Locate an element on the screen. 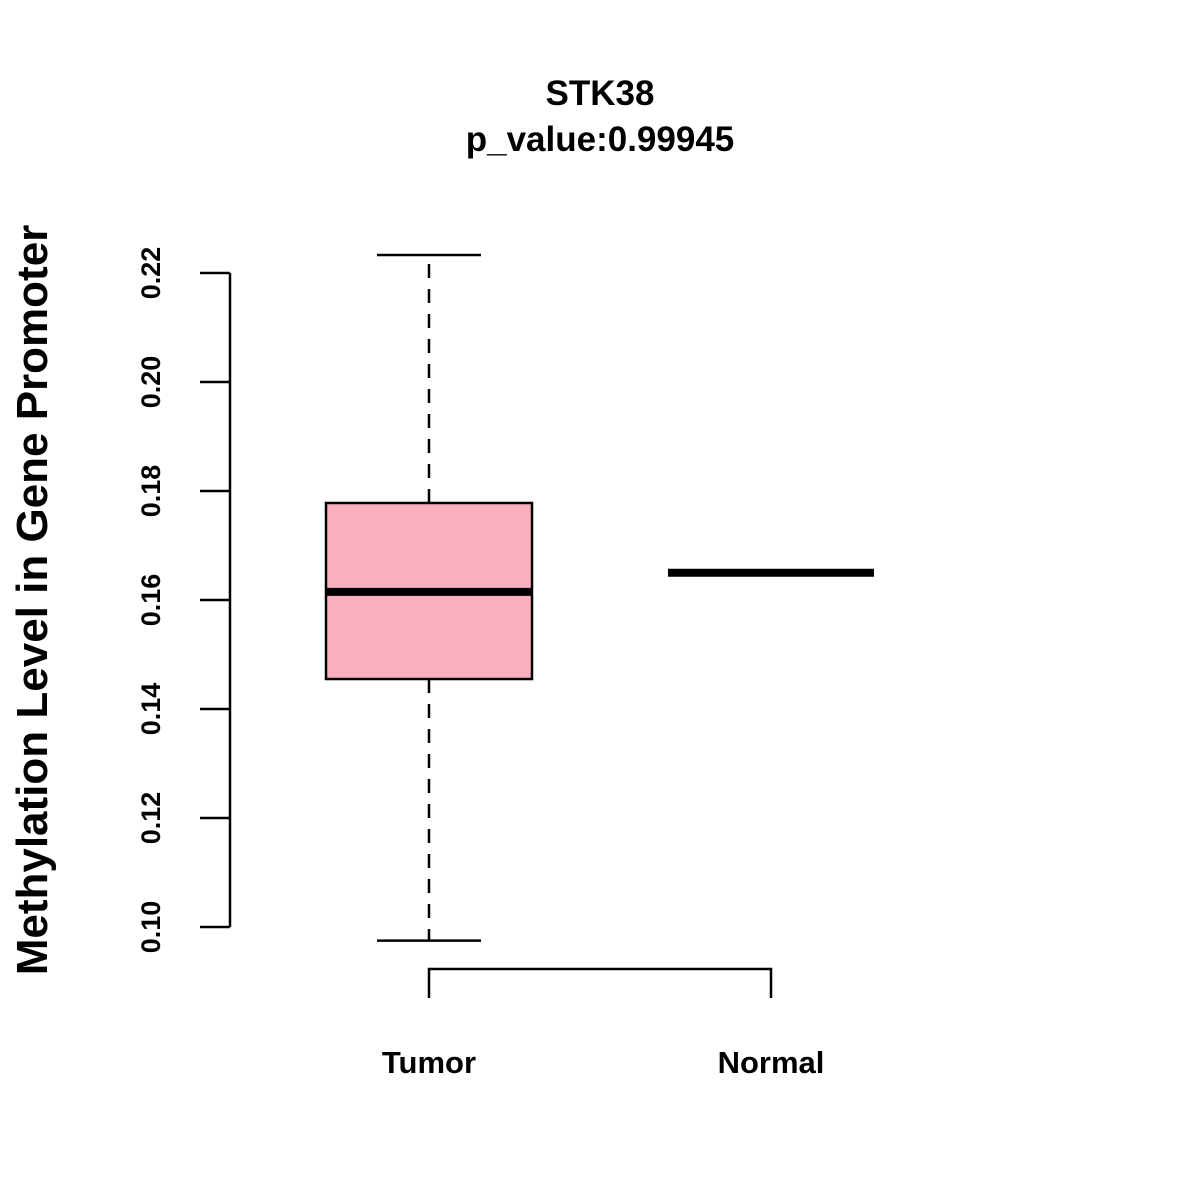 This screenshot has width=1200, height=1200. x-labels: Tumor Normal is located at coordinates (603, 1062).